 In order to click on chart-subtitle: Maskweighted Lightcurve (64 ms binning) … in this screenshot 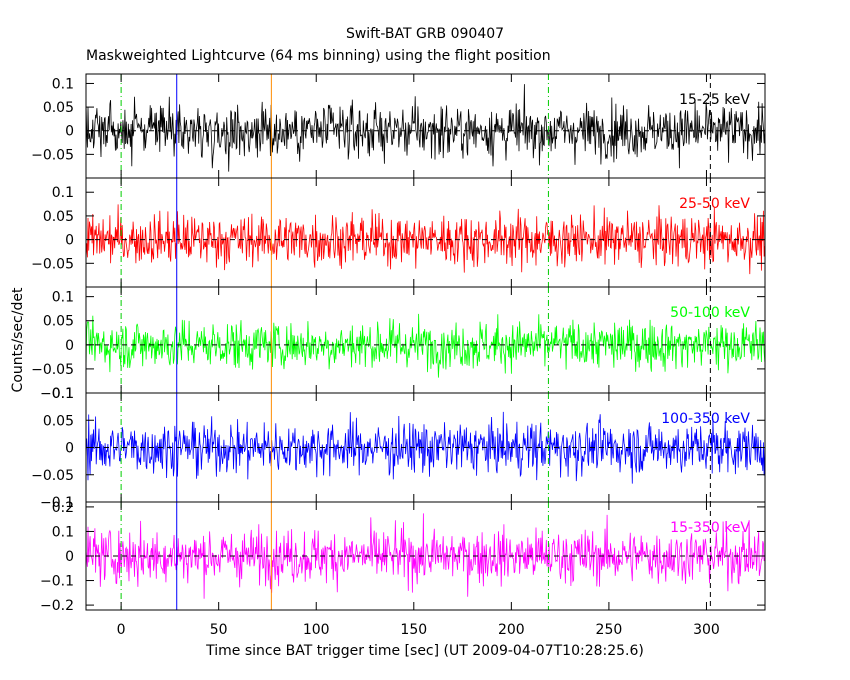, I will do `click(318, 56)`.